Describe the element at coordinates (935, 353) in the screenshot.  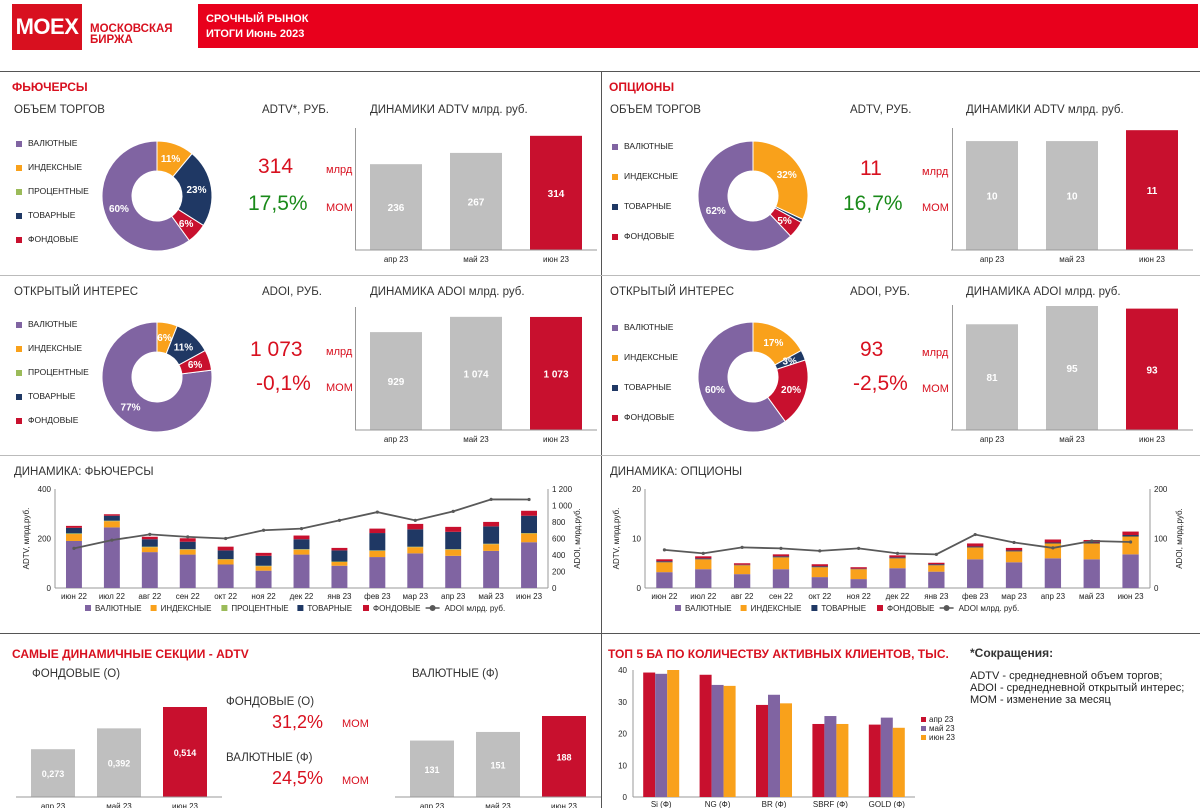
I see `opt-adoi-unit: млрд` at that location.